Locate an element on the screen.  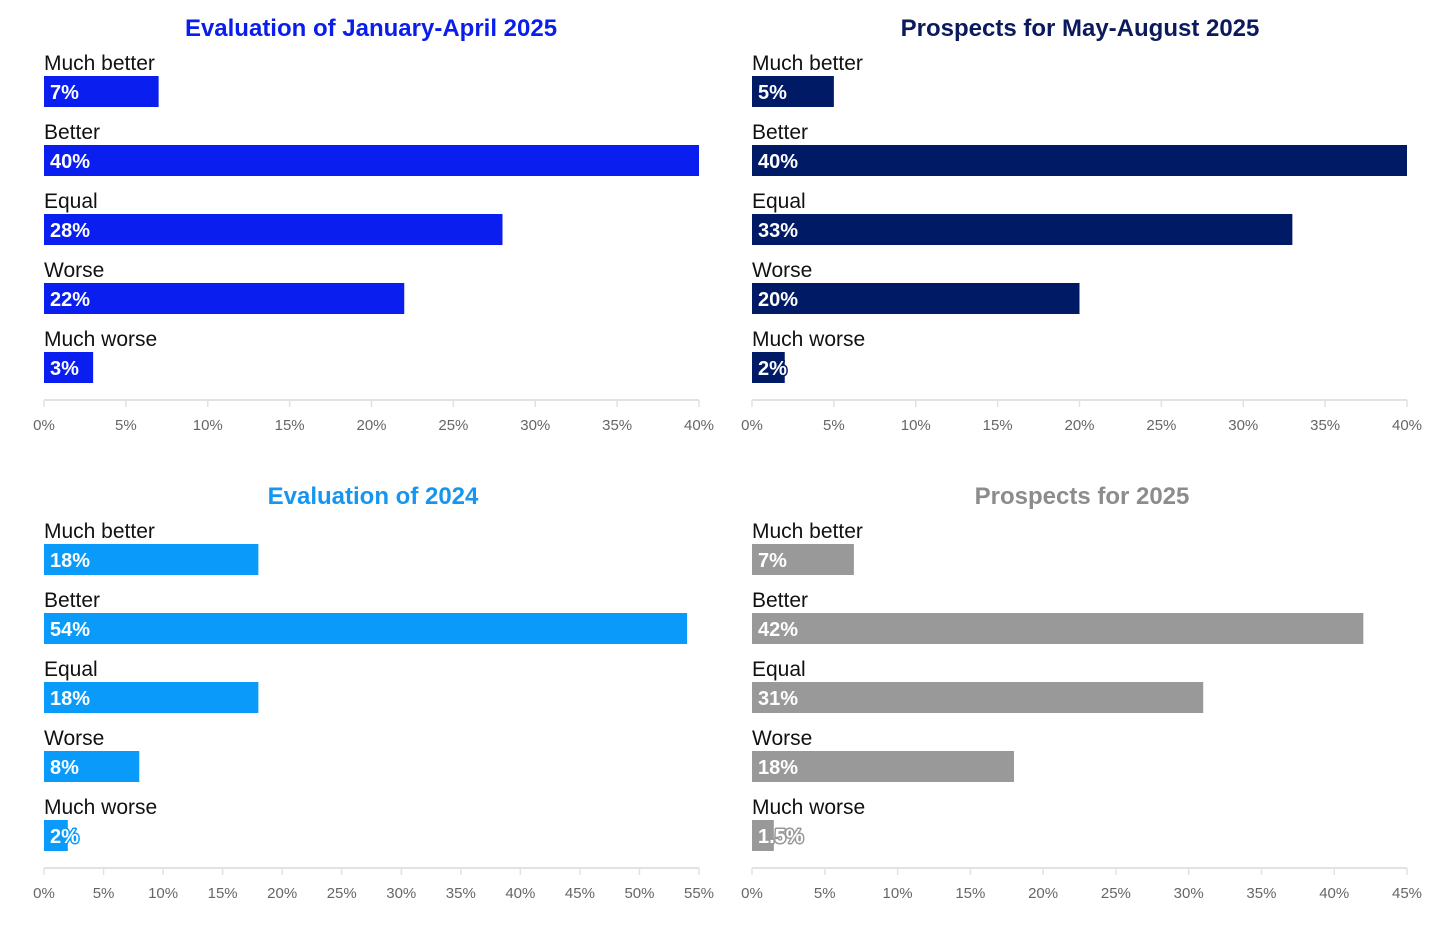
value-label-much-better: 5% is located at coordinates (772, 93).